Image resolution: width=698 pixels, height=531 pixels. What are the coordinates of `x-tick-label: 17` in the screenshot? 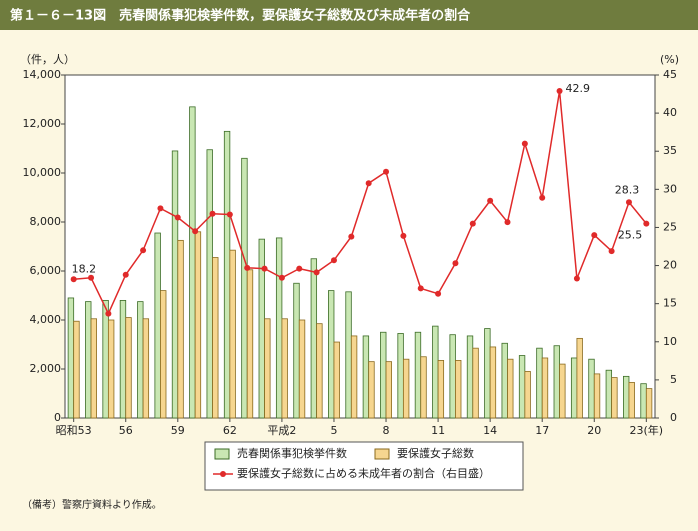 It's located at (542, 430).